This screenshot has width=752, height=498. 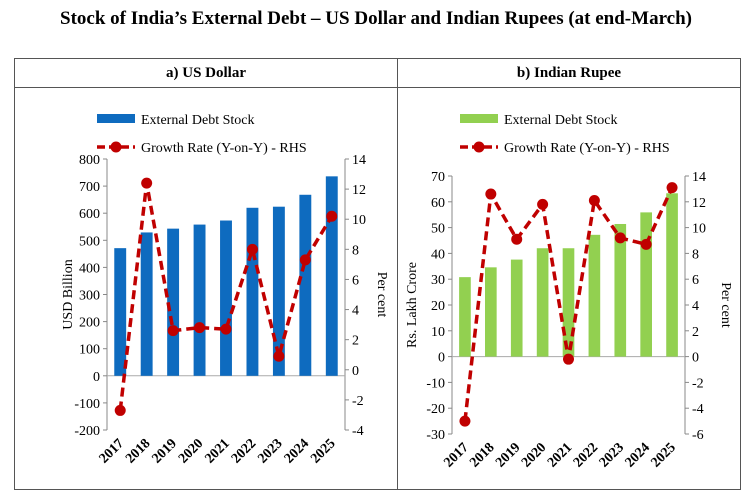 I want to click on category-label: 2017, so click(x=112, y=451).